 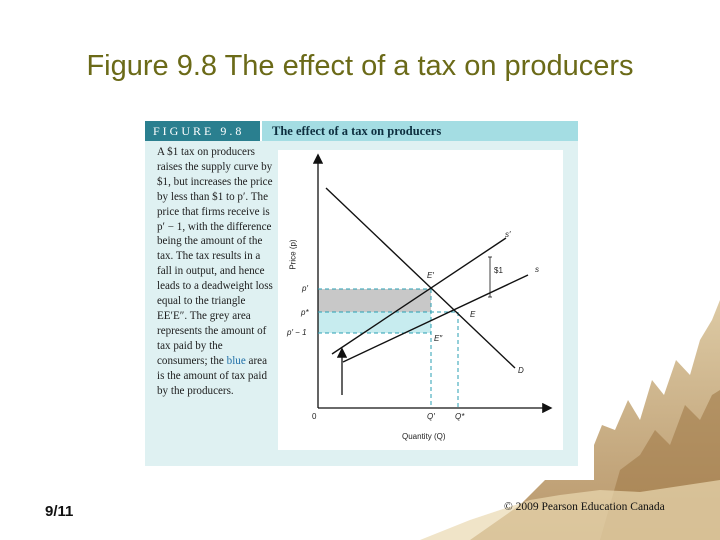 What do you see at coordinates (293, 254) in the screenshot?
I see `y-axis-label: Price (p)` at bounding box center [293, 254].